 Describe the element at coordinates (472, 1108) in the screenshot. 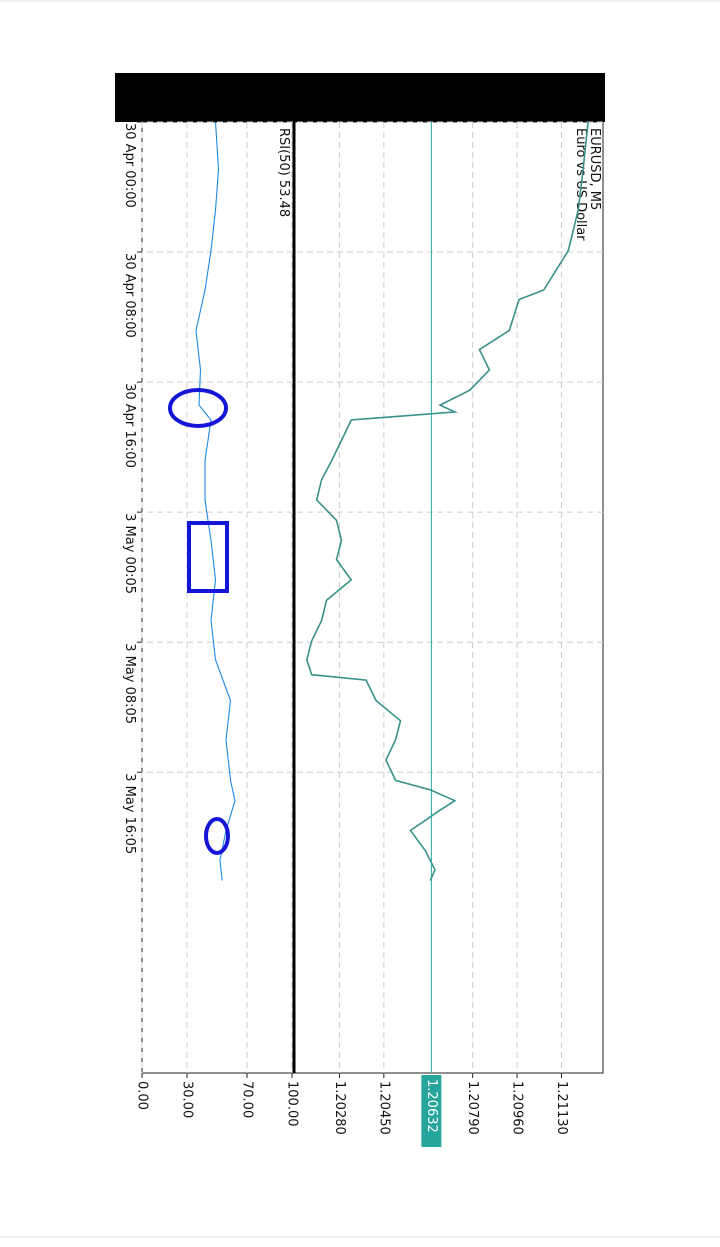

I see `y-tick-label: 1.20790` at that location.